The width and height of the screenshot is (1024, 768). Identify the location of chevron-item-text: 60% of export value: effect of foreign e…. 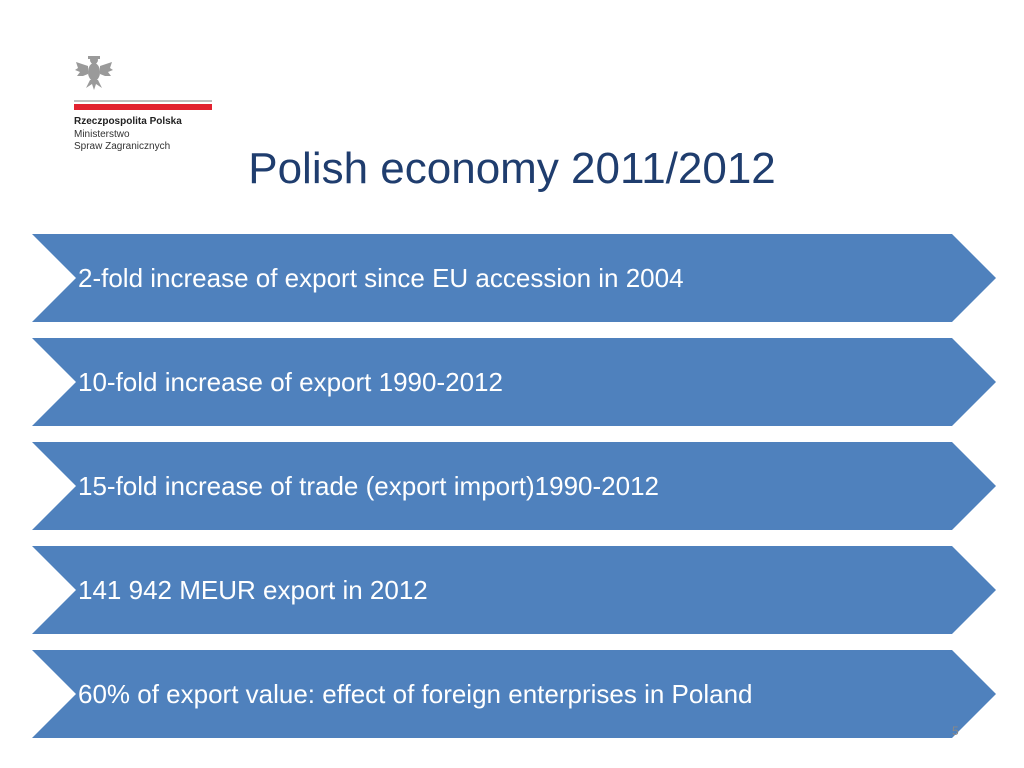
(415, 694).